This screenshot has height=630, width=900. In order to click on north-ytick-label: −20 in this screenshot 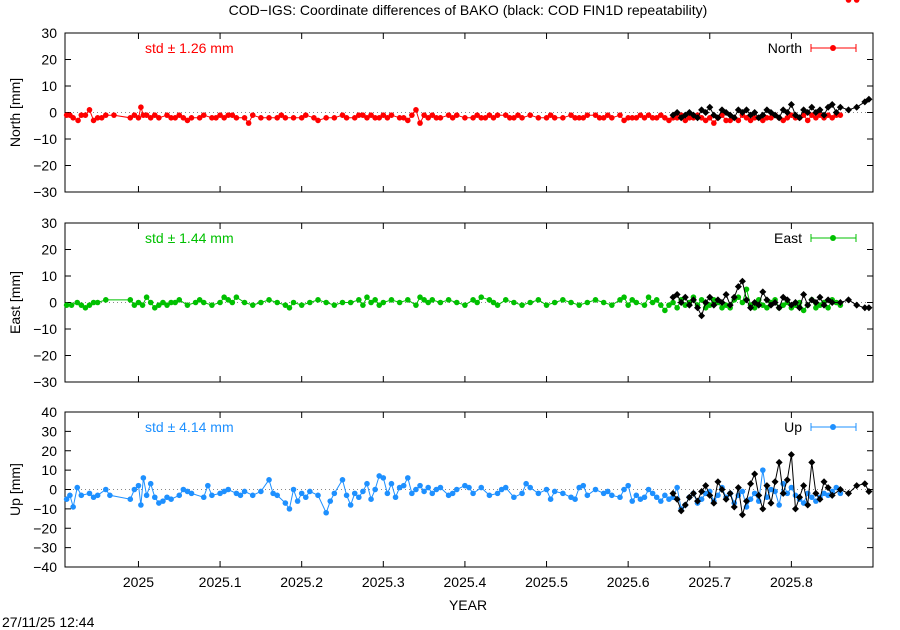, I will do `click(45, 166)`.